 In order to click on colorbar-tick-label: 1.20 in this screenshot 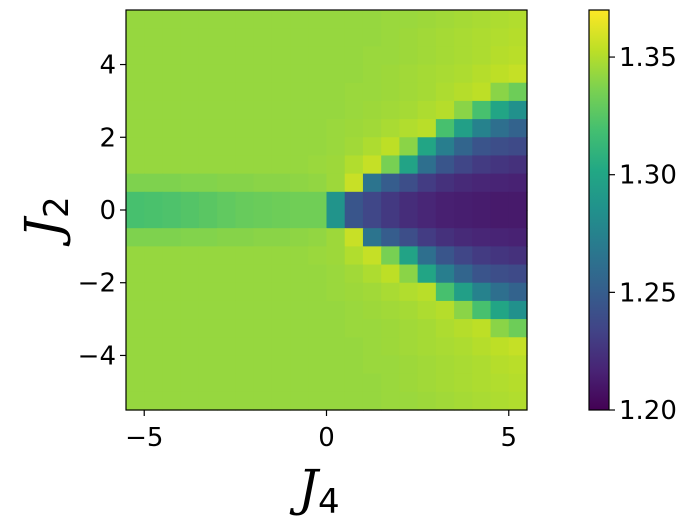, I will do `click(648, 411)`.